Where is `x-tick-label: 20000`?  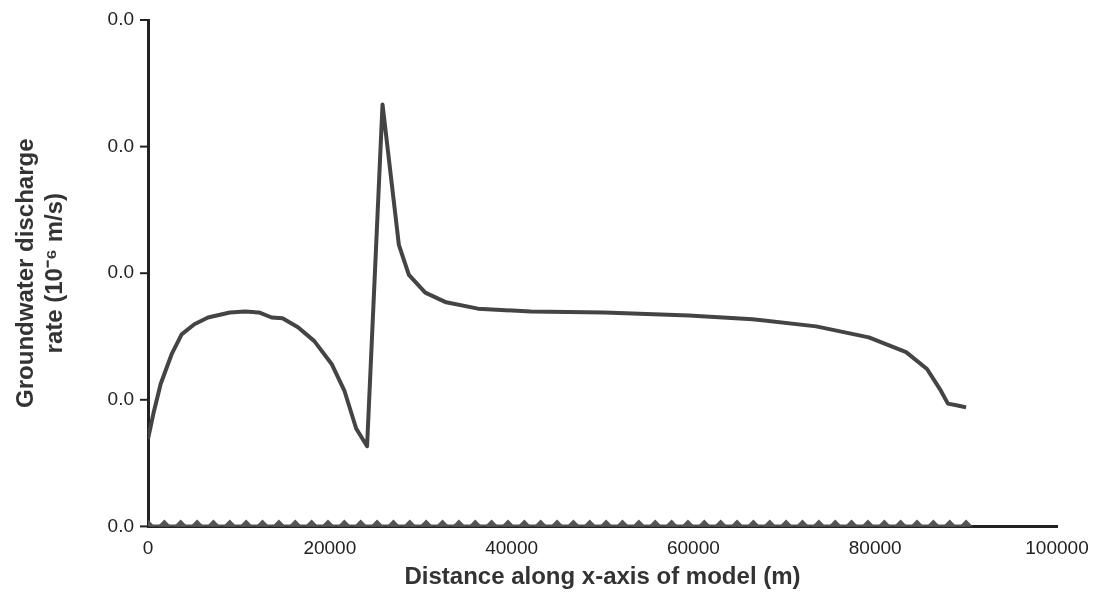 x-tick-label: 20000 is located at coordinates (330, 548).